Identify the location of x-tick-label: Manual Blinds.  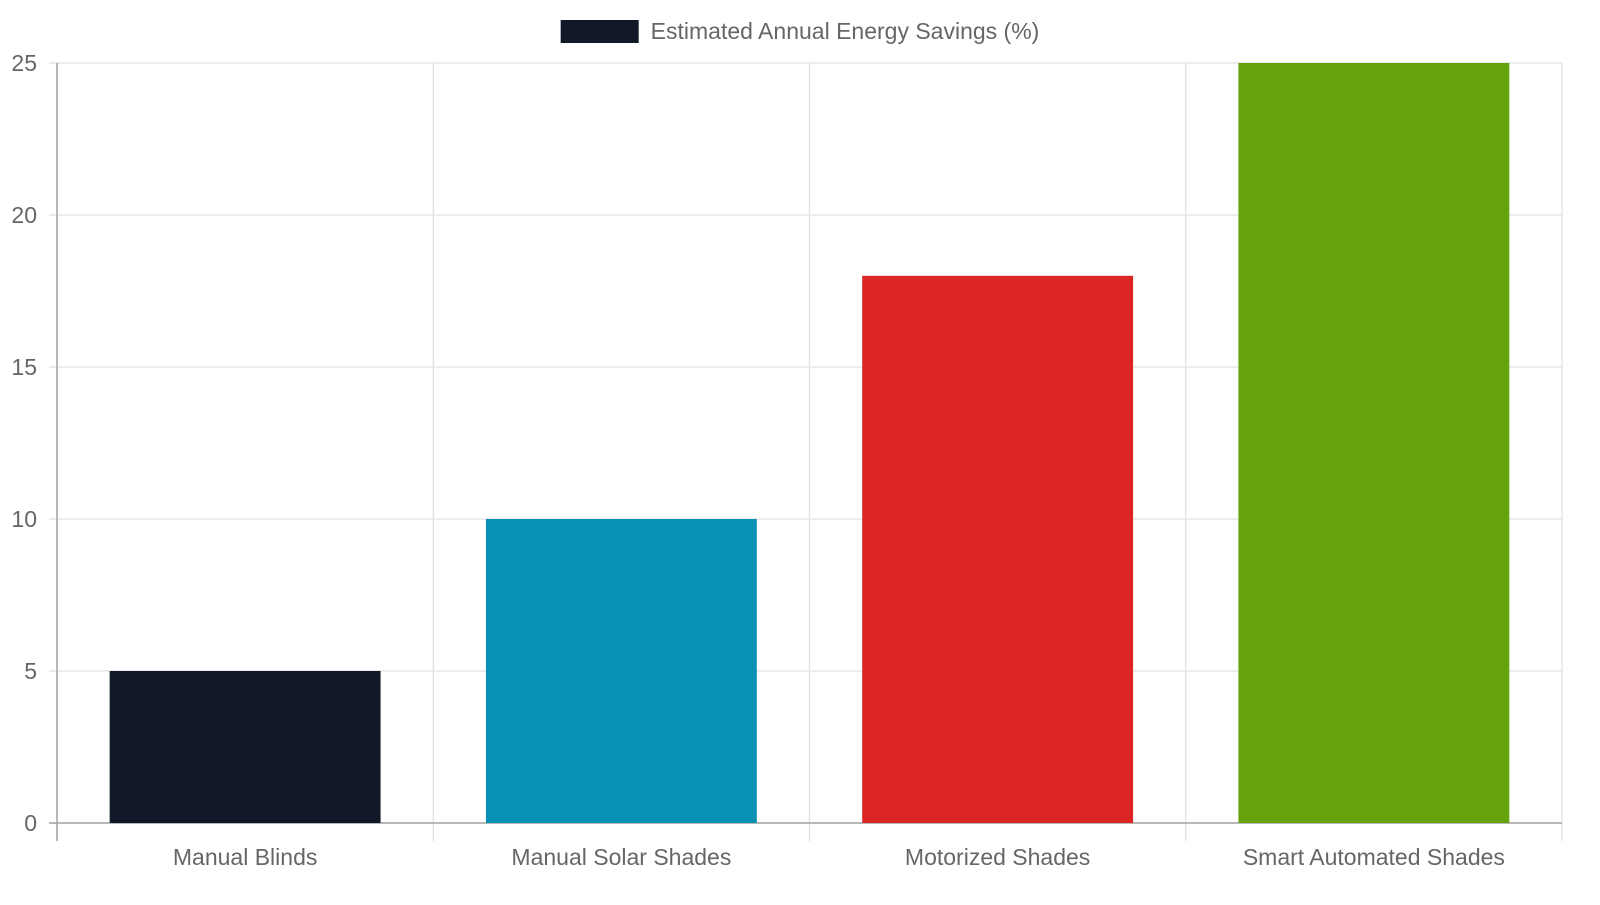
(245, 857).